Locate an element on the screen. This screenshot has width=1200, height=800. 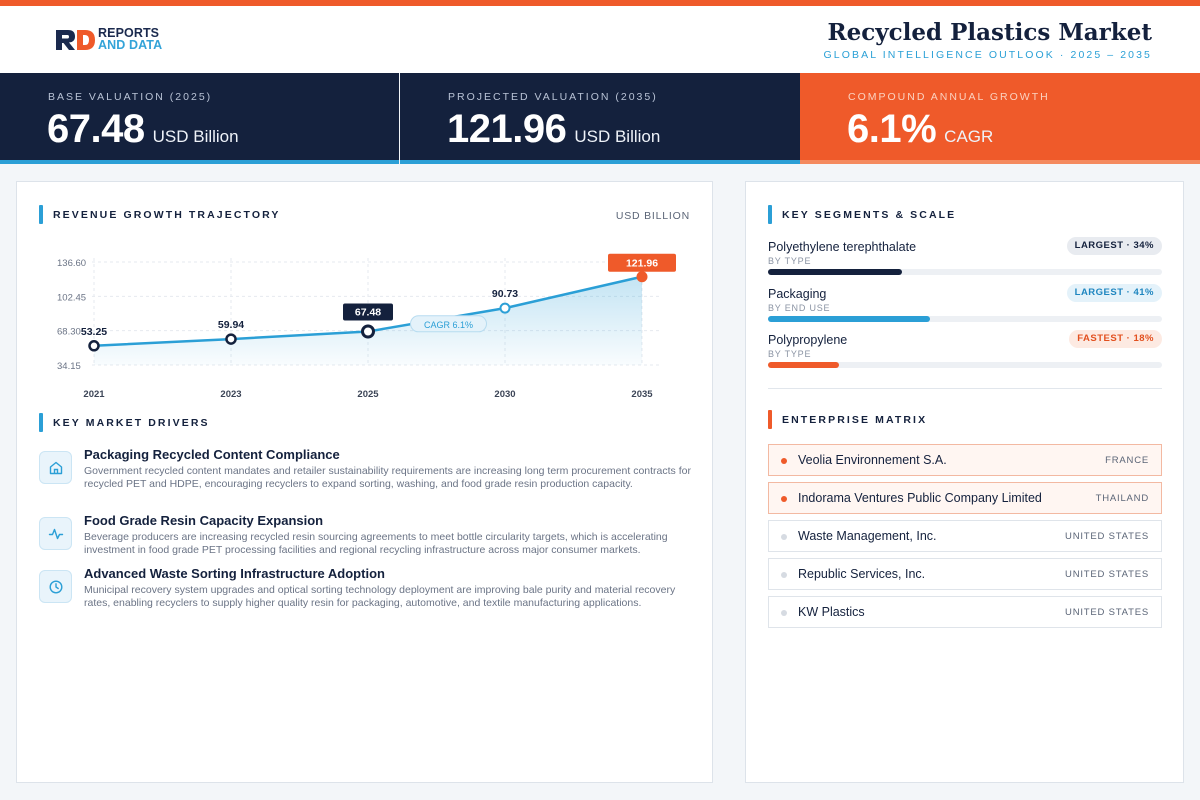
segment-type: BY END USE is located at coordinates (799, 308).